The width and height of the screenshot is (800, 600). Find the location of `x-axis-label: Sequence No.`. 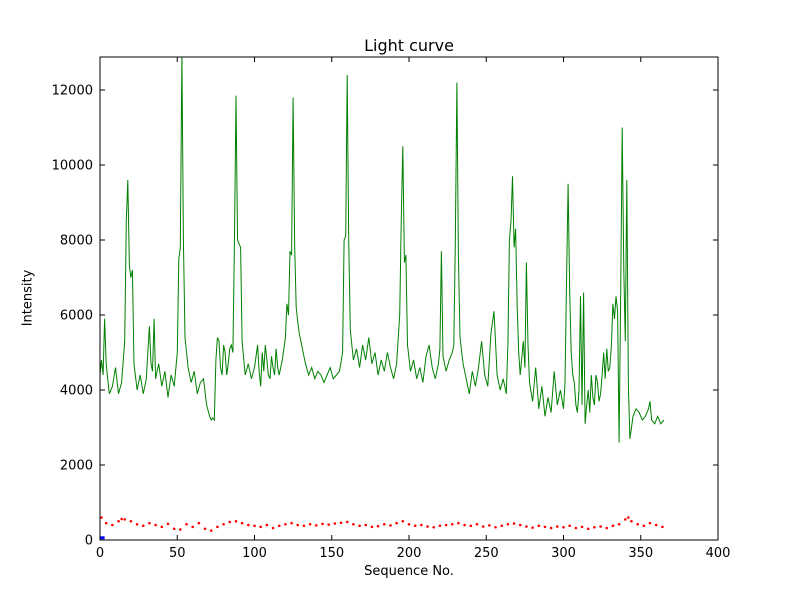

x-axis-label: Sequence No. is located at coordinates (409, 571).